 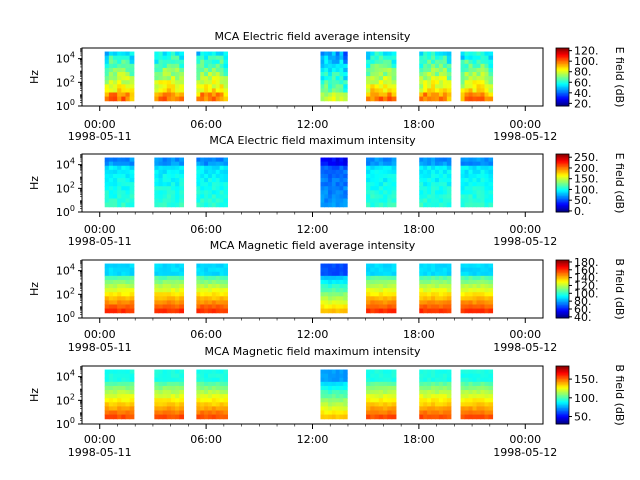 What do you see at coordinates (34, 183) in the screenshot?
I see `y-axis-label: Hz` at bounding box center [34, 183].